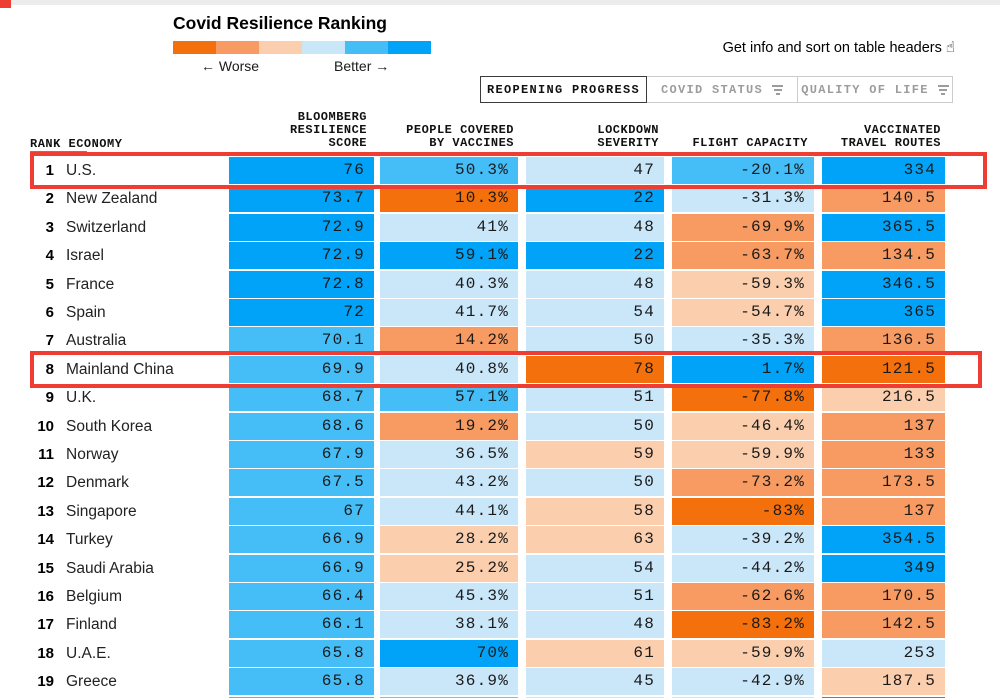 The image size is (1000, 698). I want to click on routes-cell: 173.5, so click(883, 483).